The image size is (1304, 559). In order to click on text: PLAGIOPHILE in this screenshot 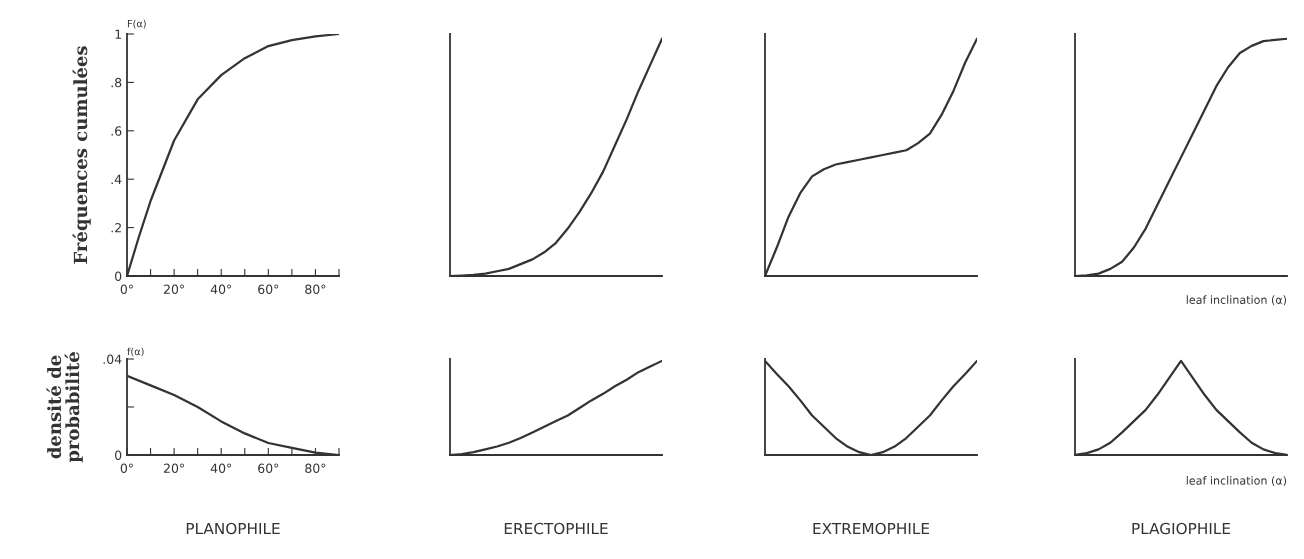, I will do `click(1181, 528)`.